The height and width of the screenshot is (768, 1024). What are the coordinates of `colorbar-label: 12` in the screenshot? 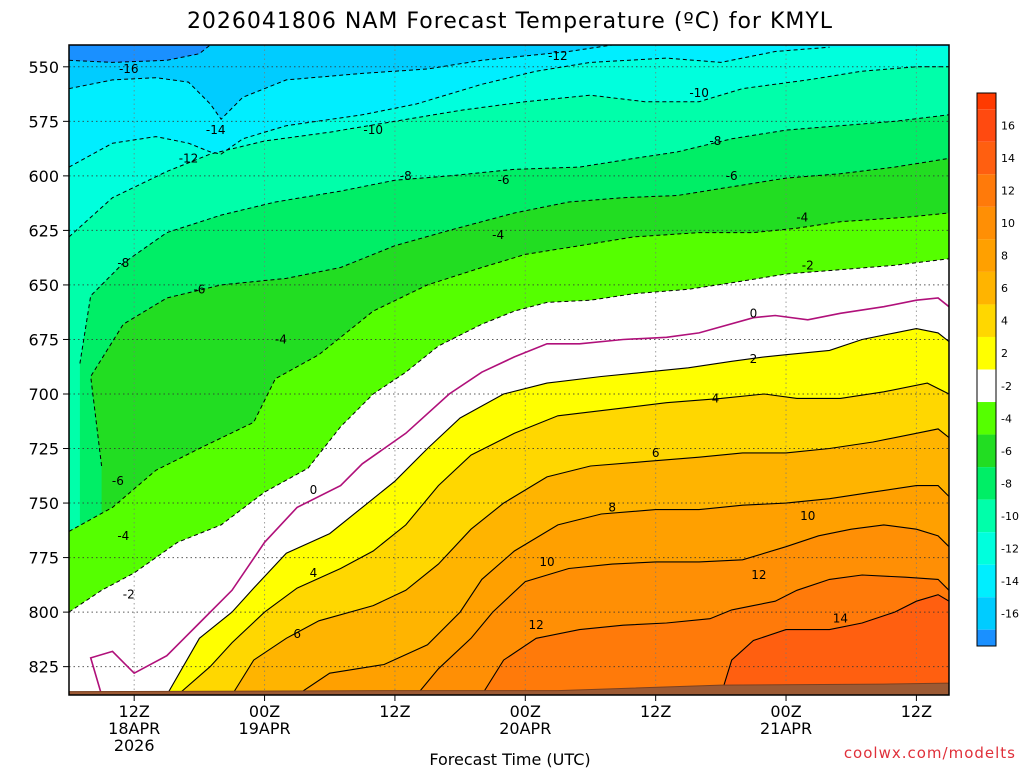 It's located at (1008, 191).